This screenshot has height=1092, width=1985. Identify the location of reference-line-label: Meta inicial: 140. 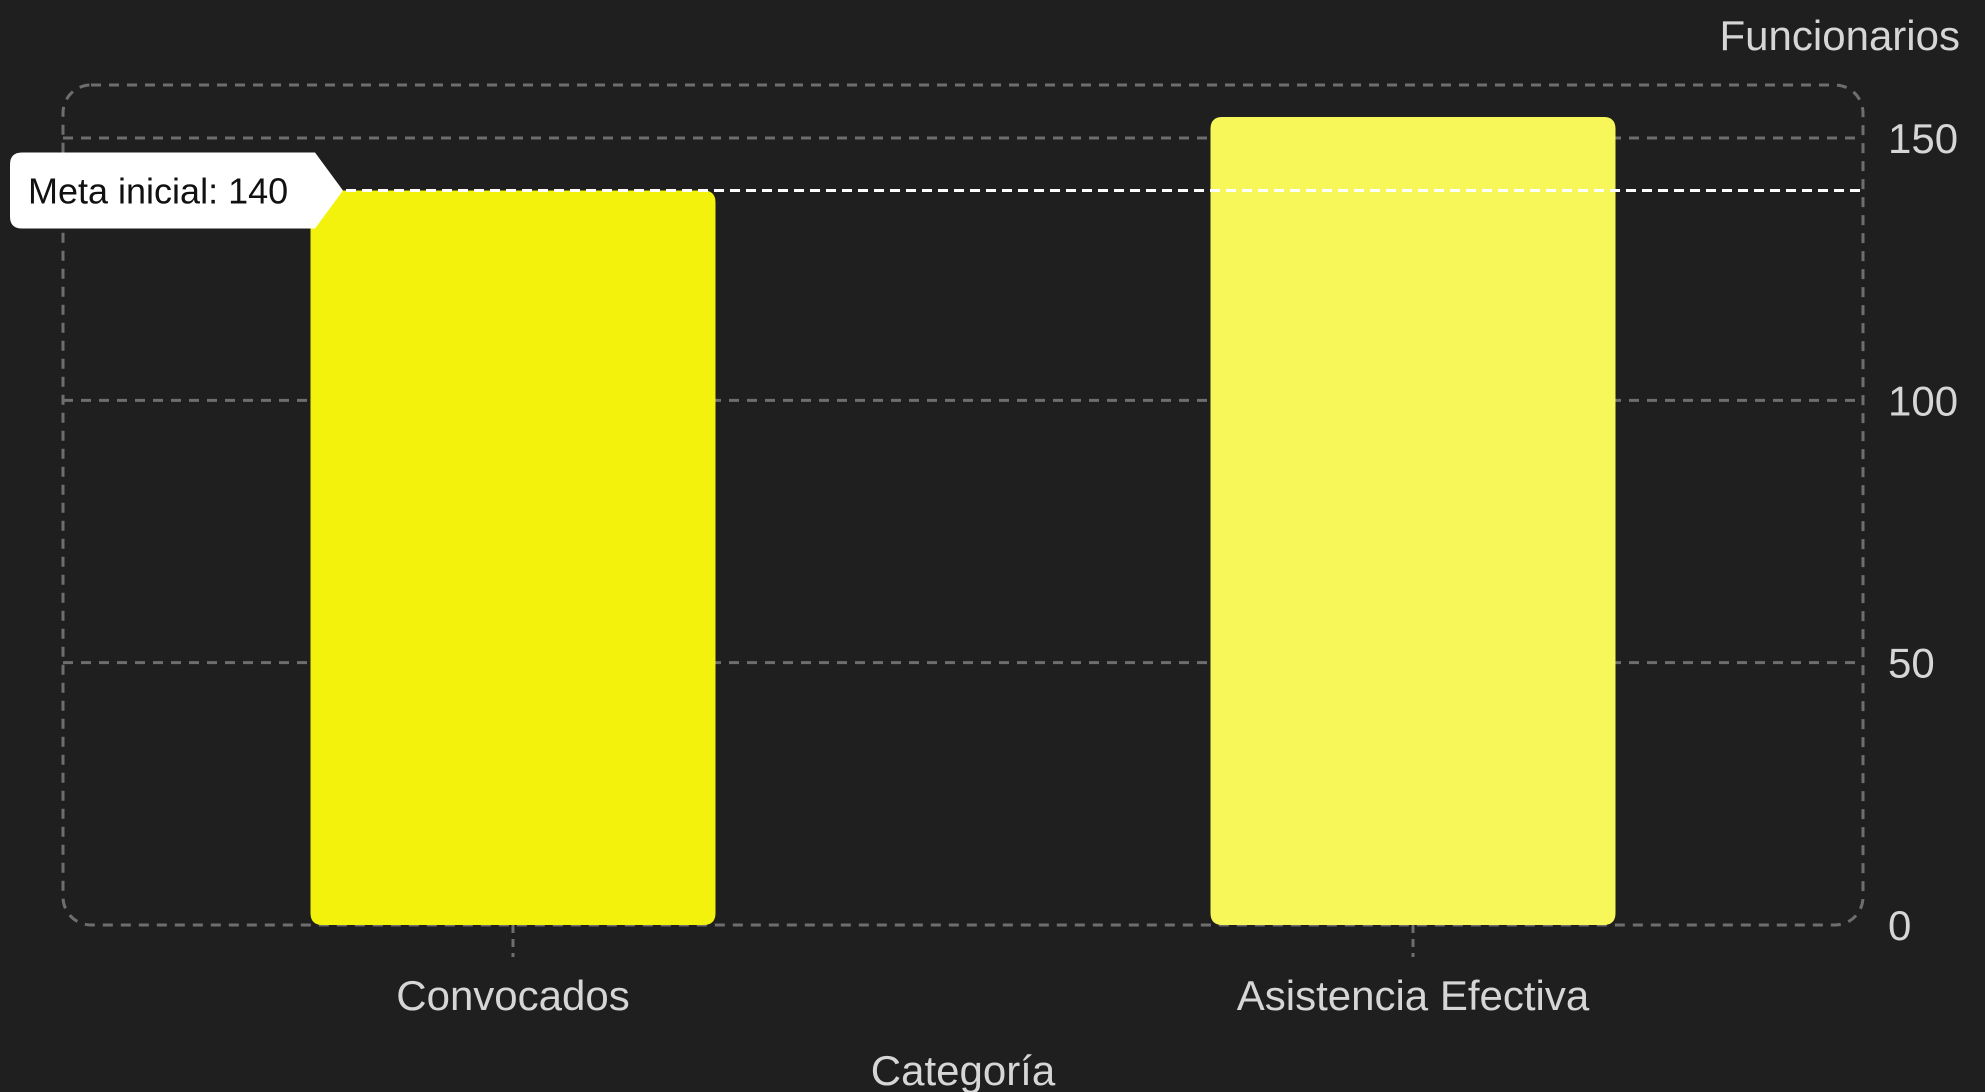
(158, 190).